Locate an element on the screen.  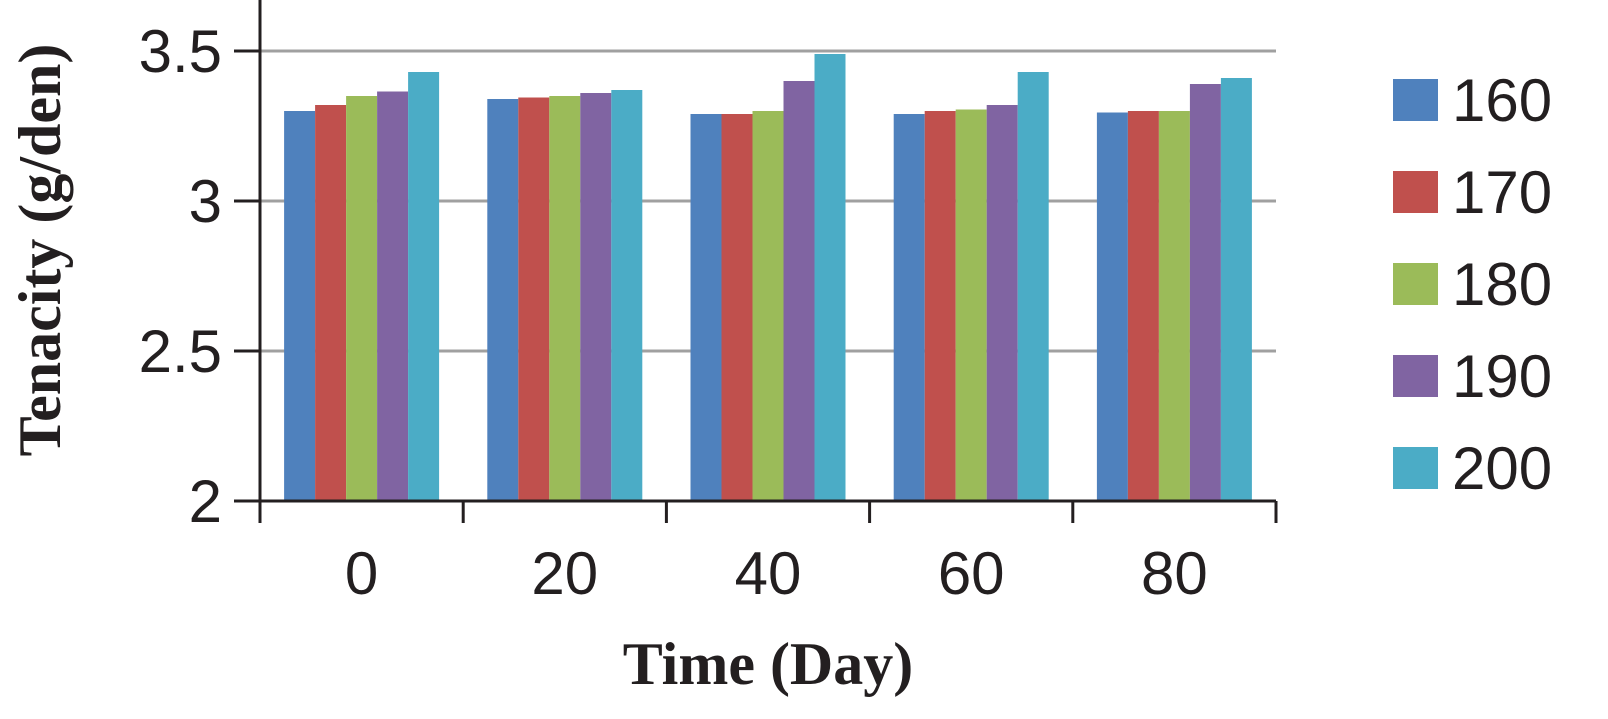
legend-label: 180 is located at coordinates (1502, 284).